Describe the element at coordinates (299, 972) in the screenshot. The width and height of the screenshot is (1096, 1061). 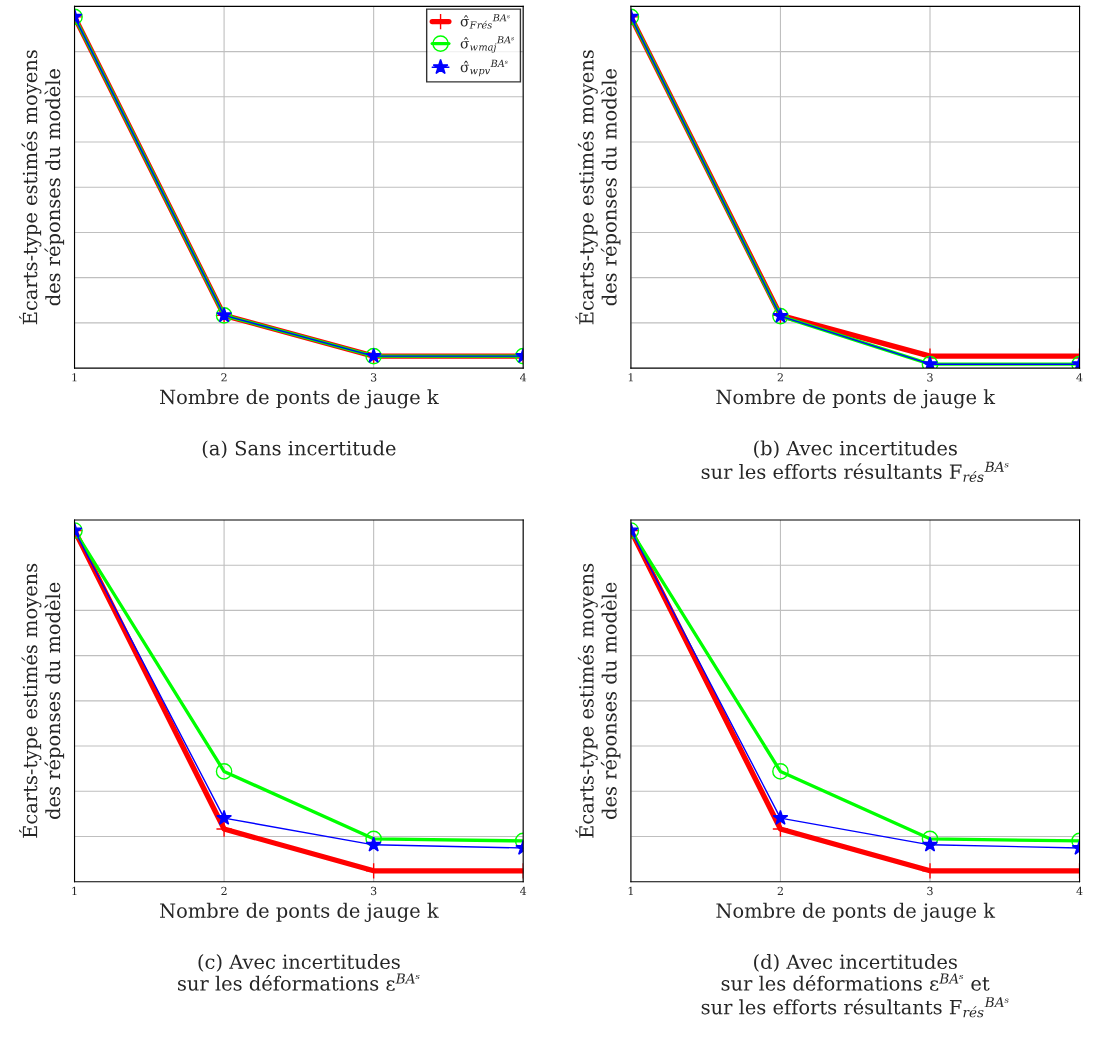
I see `text: (c) Avec incertitudes sur les déformations ε$^{BAˢ}$` at that location.